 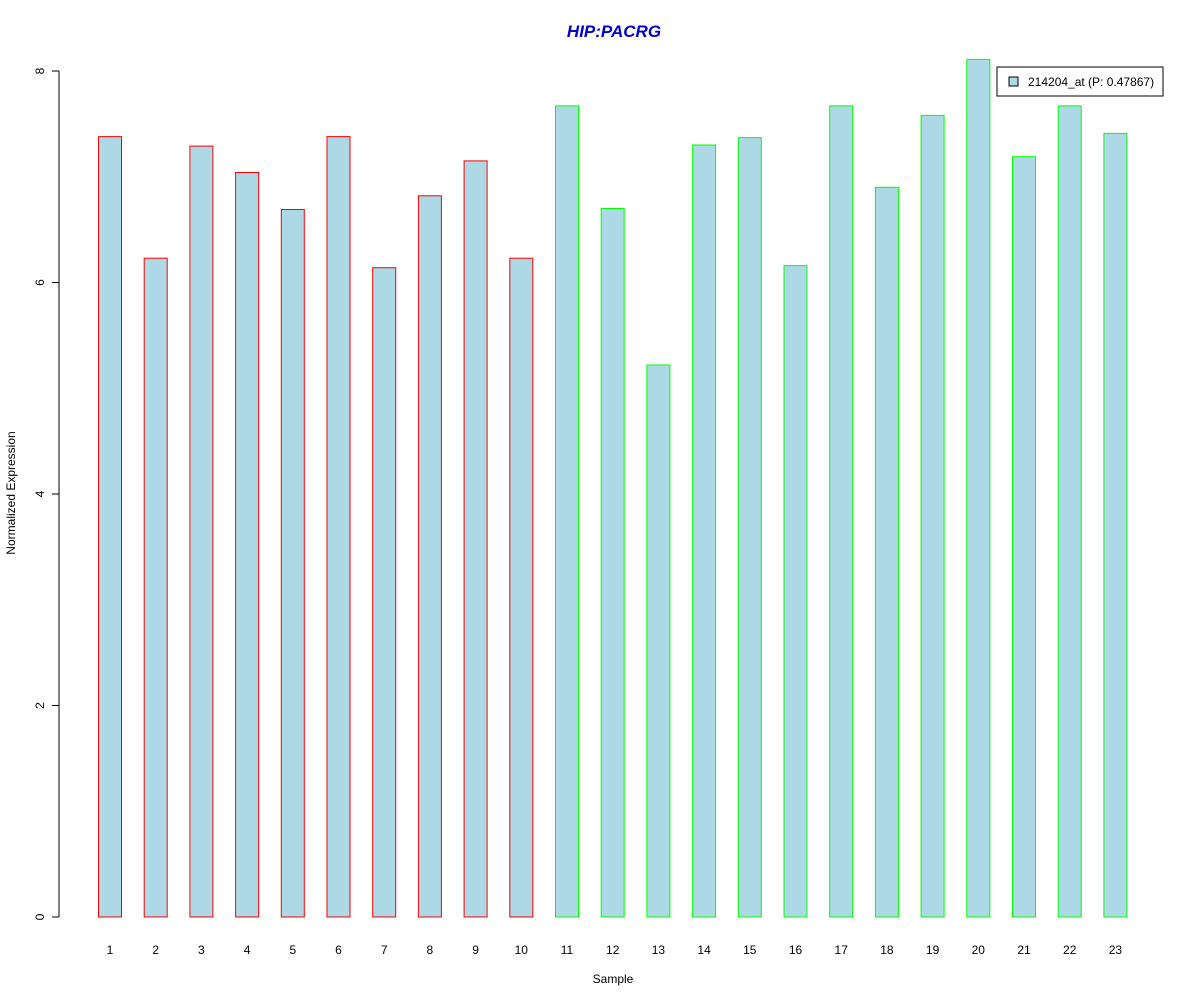 What do you see at coordinates (1024, 950) in the screenshot?
I see `x-tick-label: 21` at bounding box center [1024, 950].